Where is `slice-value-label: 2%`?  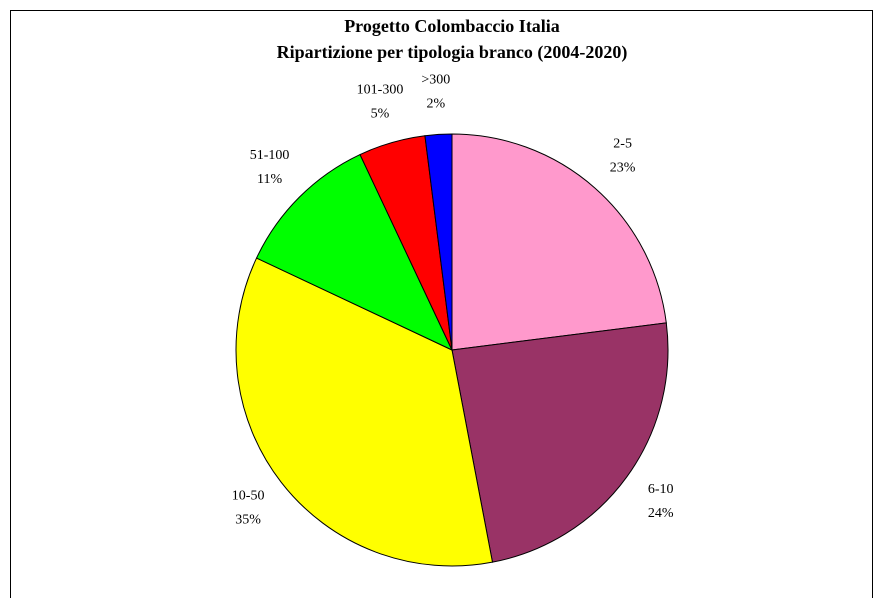
slice-value-label: 2% is located at coordinates (435, 104).